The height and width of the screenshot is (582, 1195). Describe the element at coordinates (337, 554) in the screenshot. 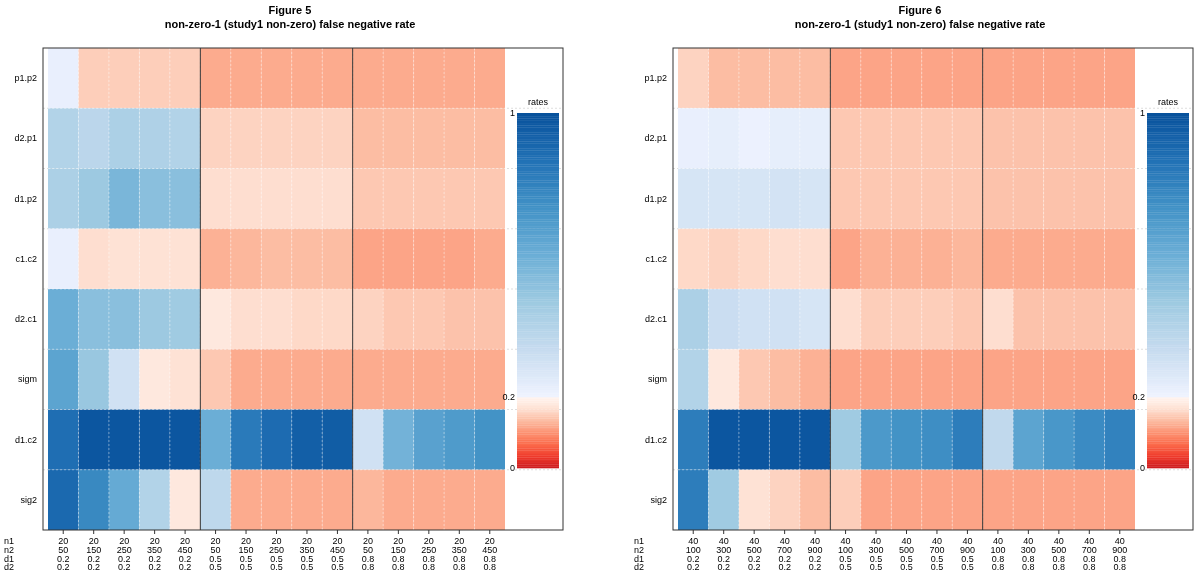

I see `x-tick-label: 20 450 0.5 0.5` at that location.